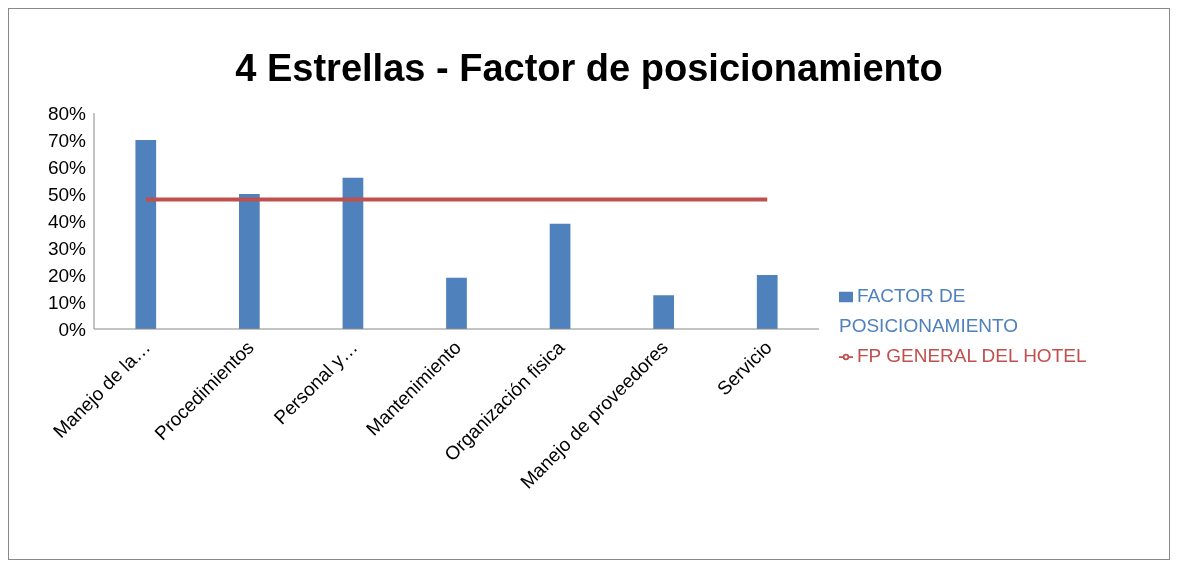  I want to click on y-tick-label: 40%, so click(67, 221).